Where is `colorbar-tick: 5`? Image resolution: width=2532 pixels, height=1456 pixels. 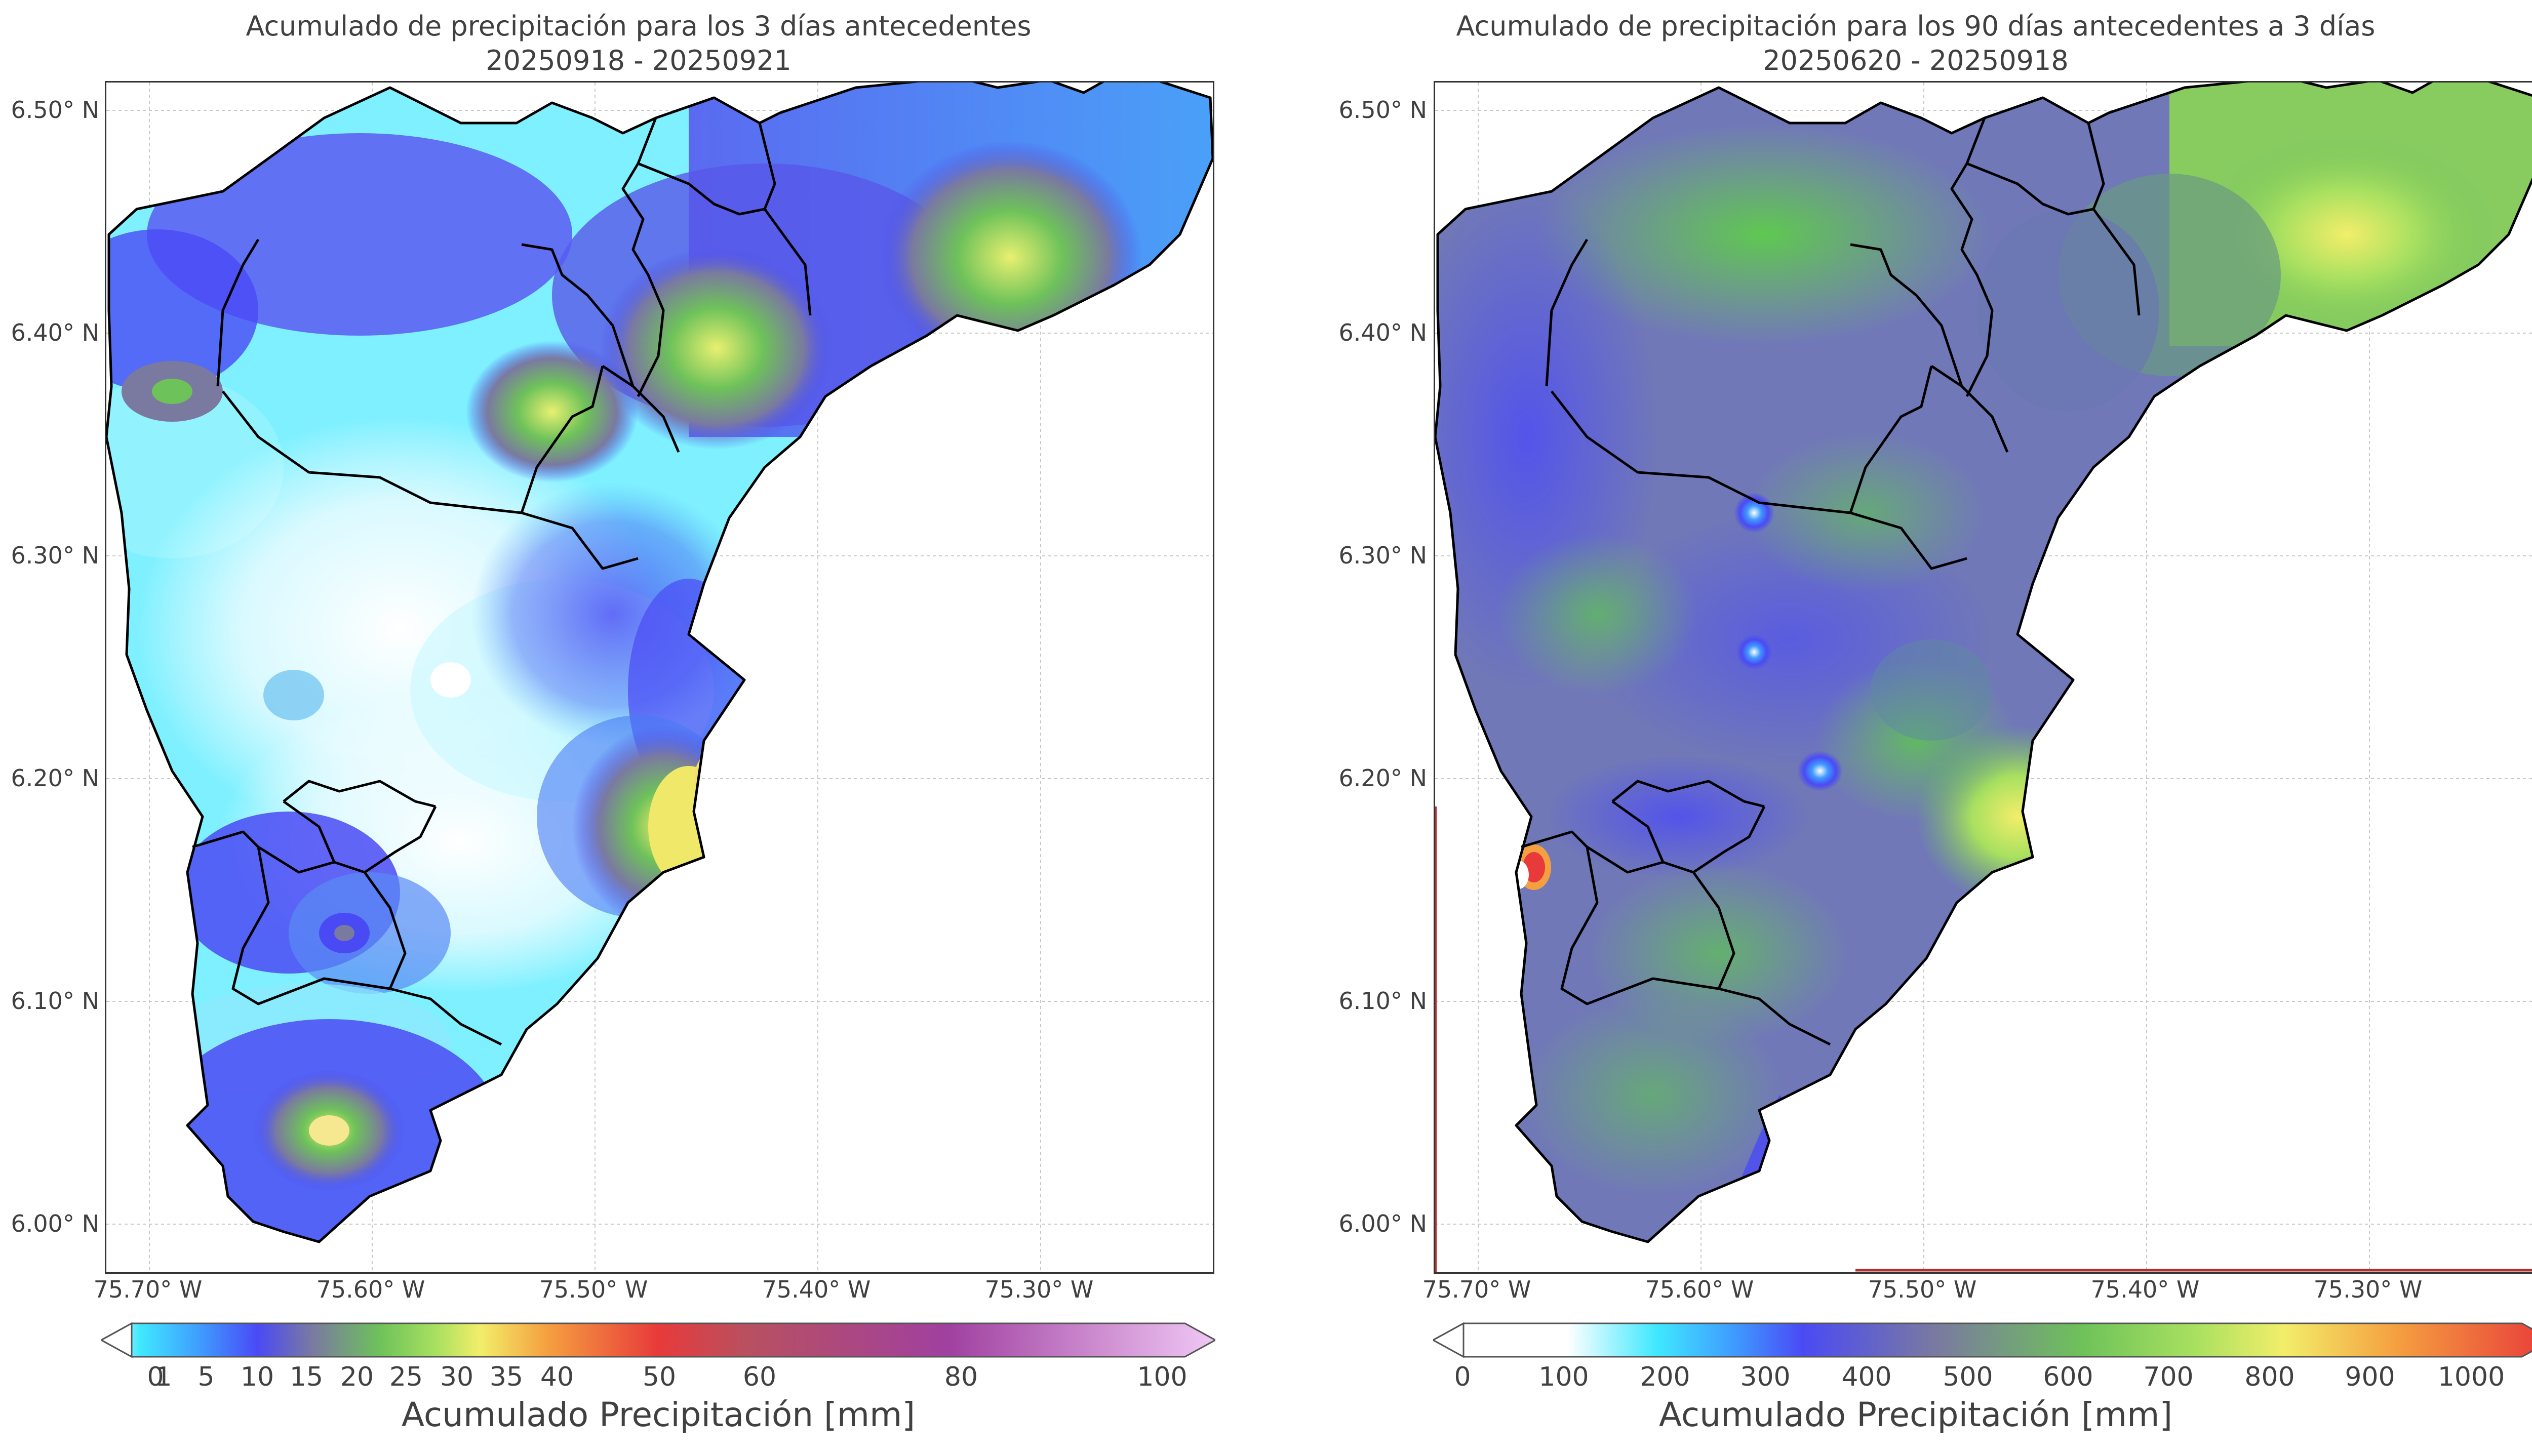 colorbar-tick: 5 is located at coordinates (206, 1377).